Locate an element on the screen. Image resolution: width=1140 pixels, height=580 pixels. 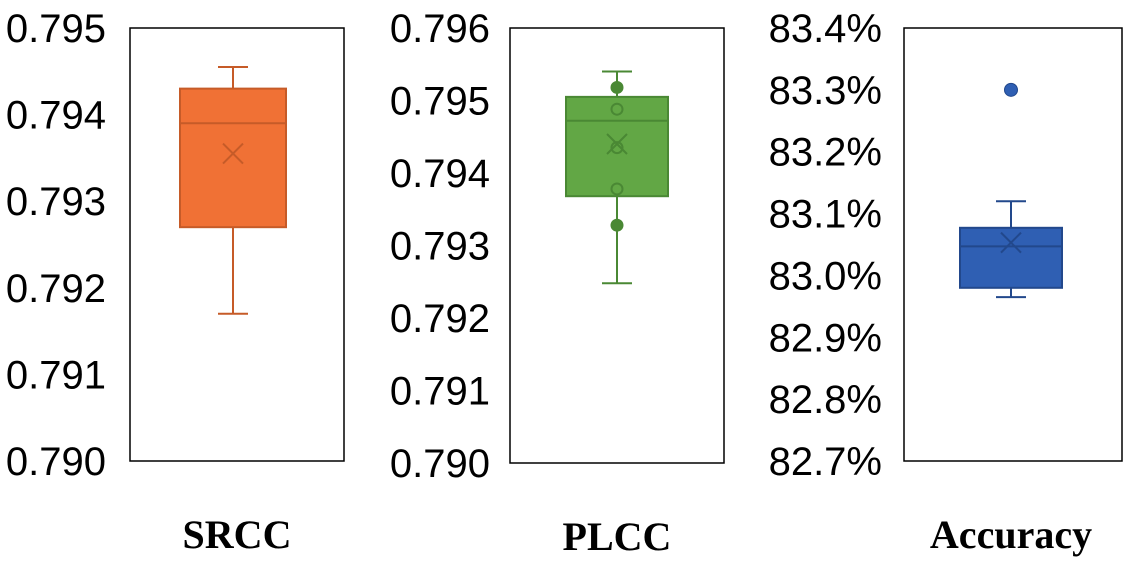
srcc-y-tick-label: 0.794 is located at coordinates (56, 116).